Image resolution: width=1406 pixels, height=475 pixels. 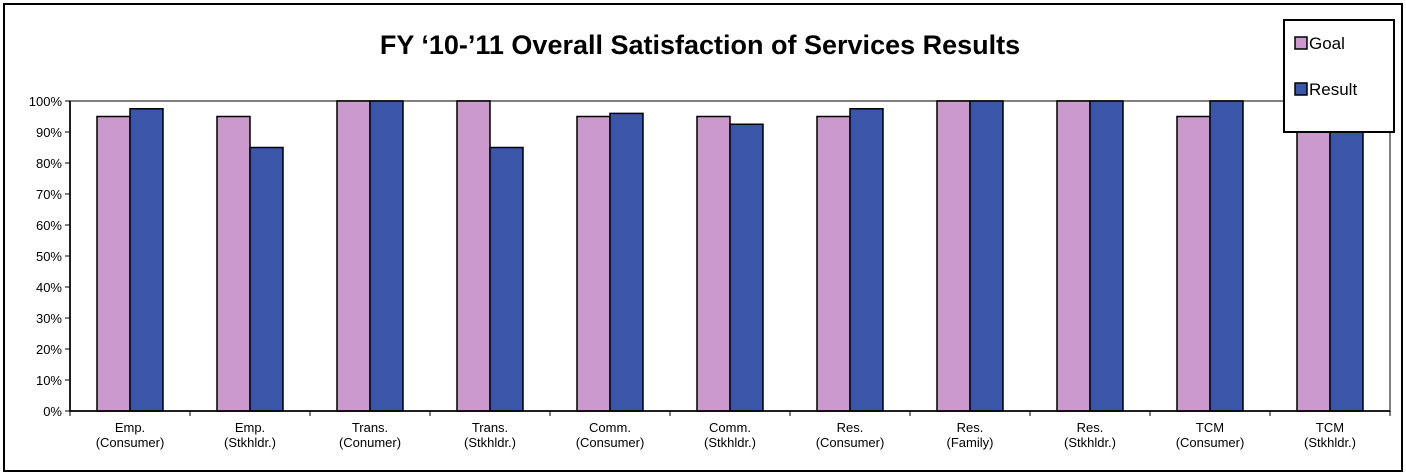 What do you see at coordinates (46, 101) in the screenshot?
I see `y-tick-label: 100%` at bounding box center [46, 101].